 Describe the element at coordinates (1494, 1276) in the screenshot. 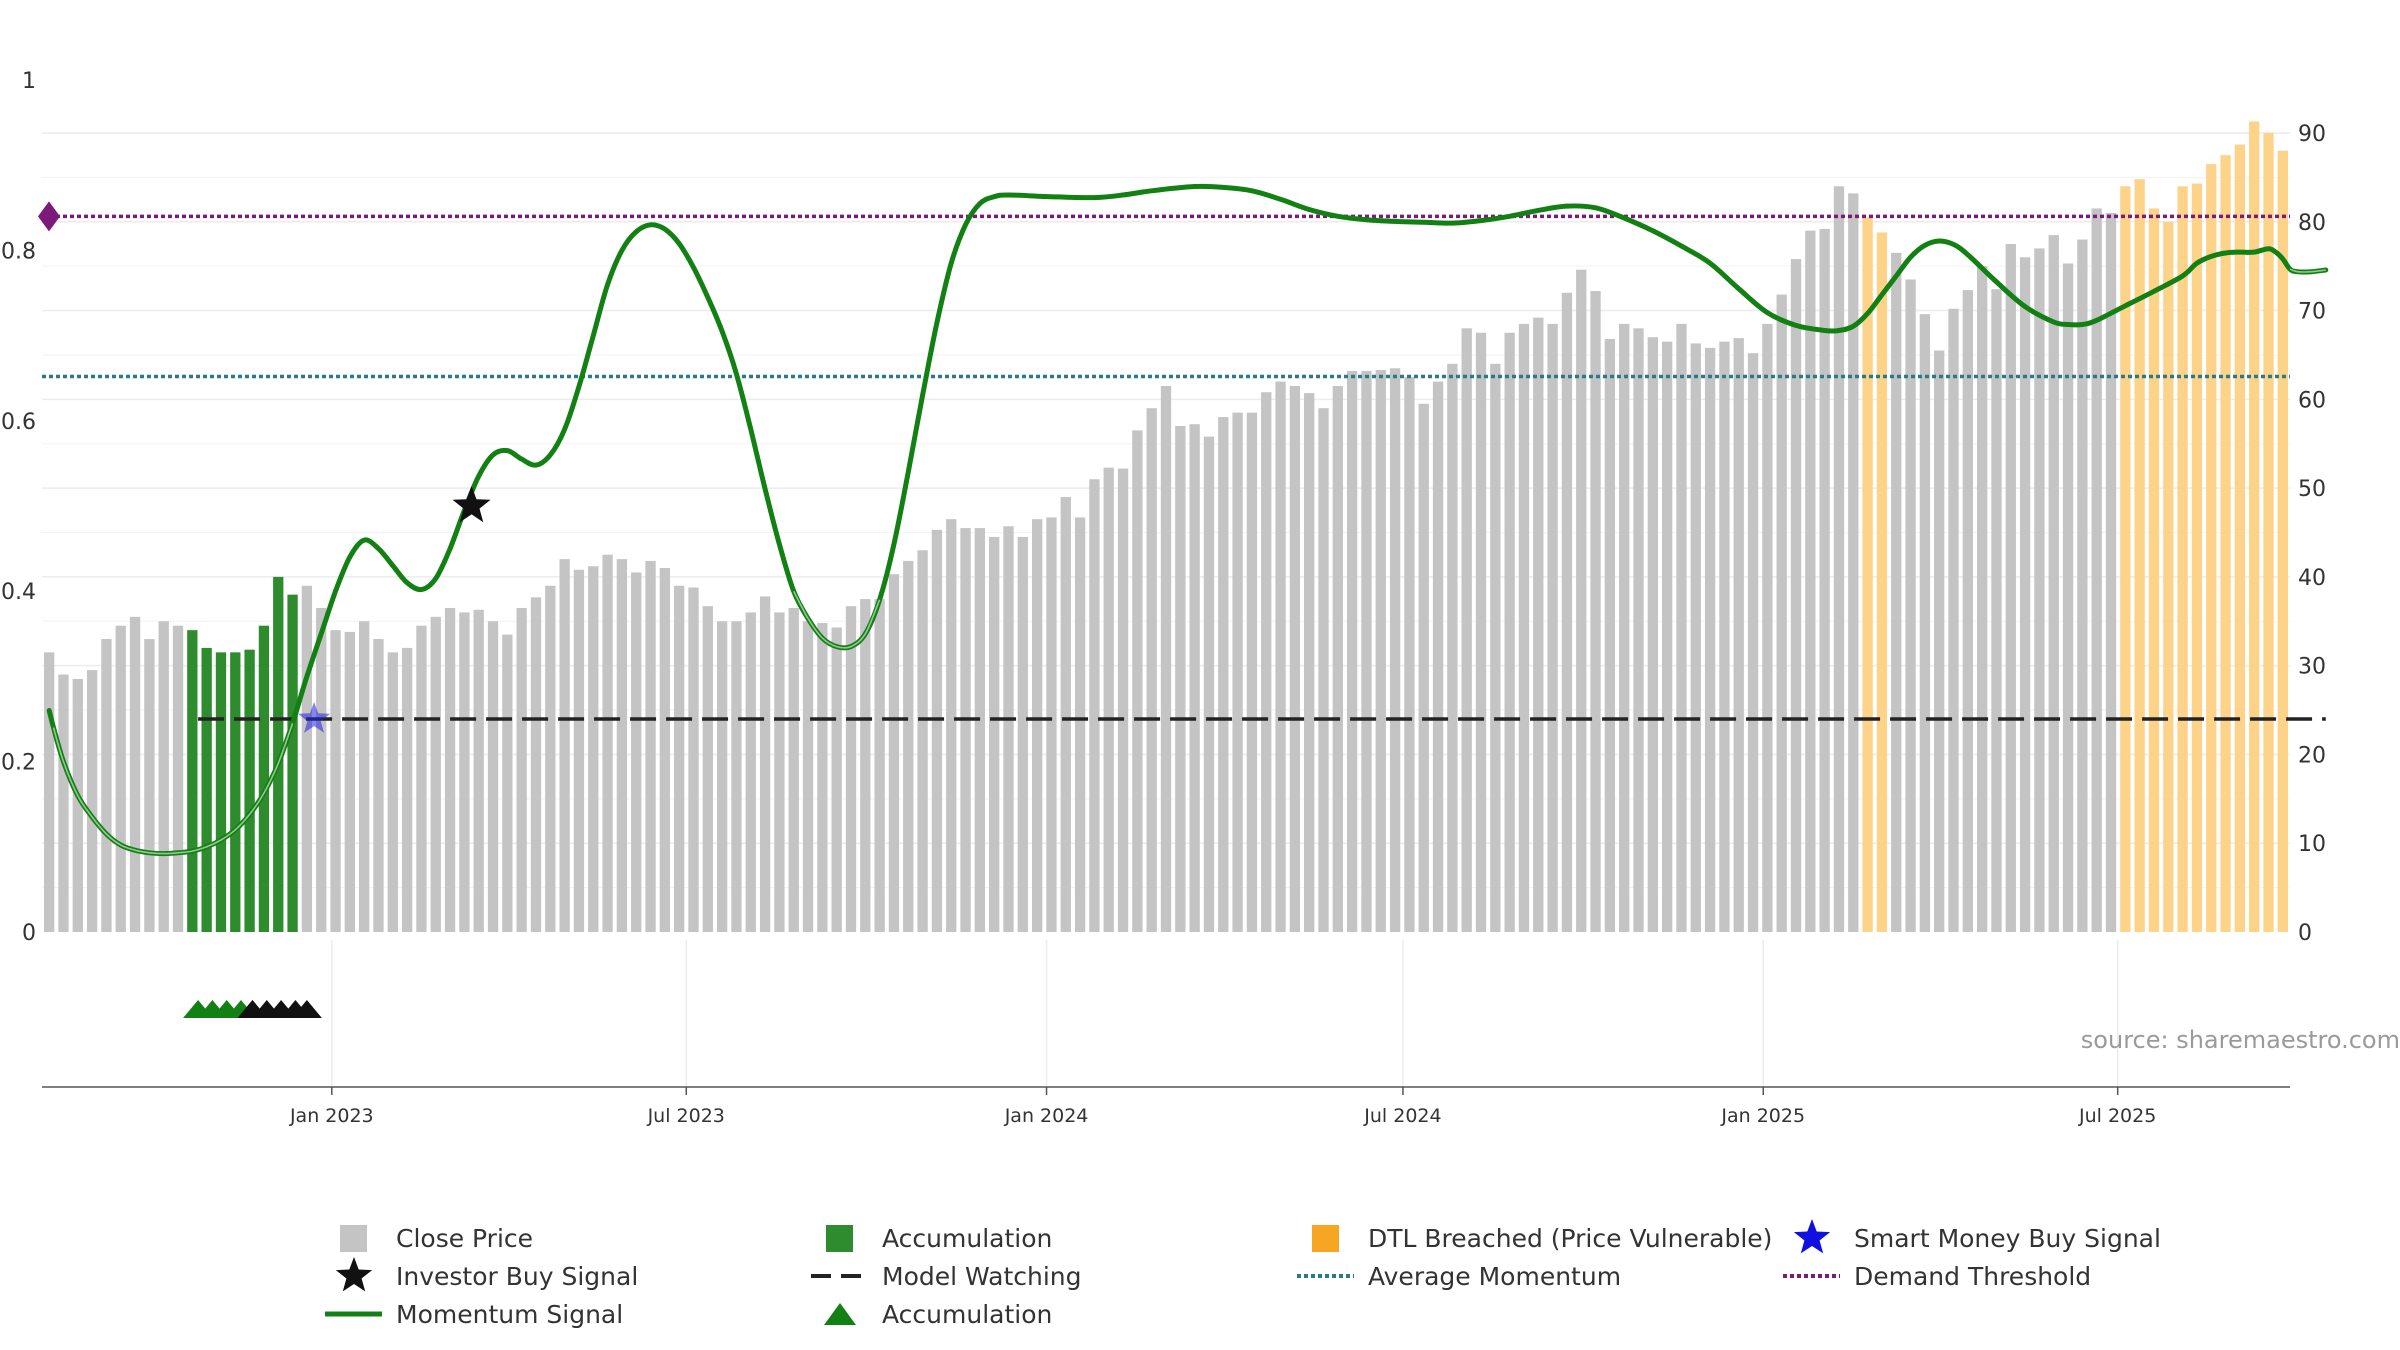

I see `legend-label: Average Momentum` at that location.